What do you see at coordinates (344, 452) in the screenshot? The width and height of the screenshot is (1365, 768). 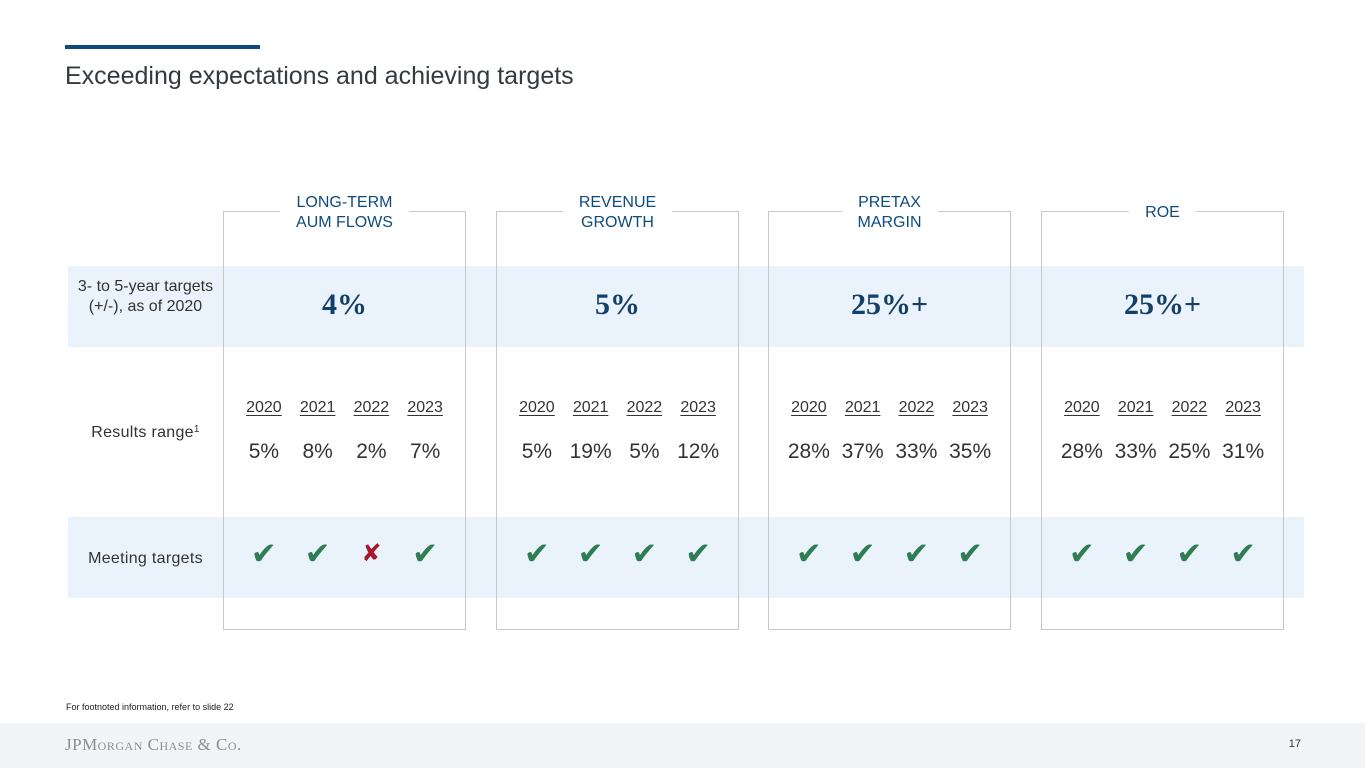 I see `result-values: 5% 8% 2% 7%` at bounding box center [344, 452].